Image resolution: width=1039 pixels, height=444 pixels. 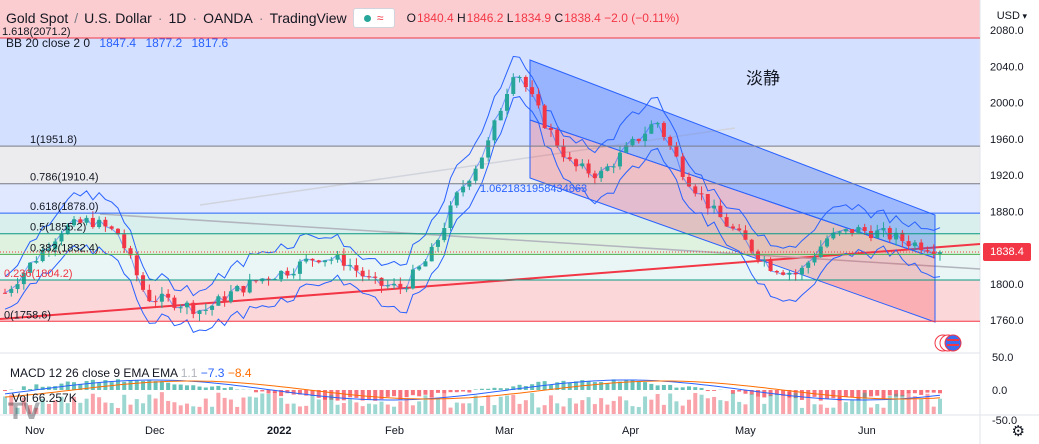 I want to click on time-axis-label: Feb, so click(x=394, y=431).